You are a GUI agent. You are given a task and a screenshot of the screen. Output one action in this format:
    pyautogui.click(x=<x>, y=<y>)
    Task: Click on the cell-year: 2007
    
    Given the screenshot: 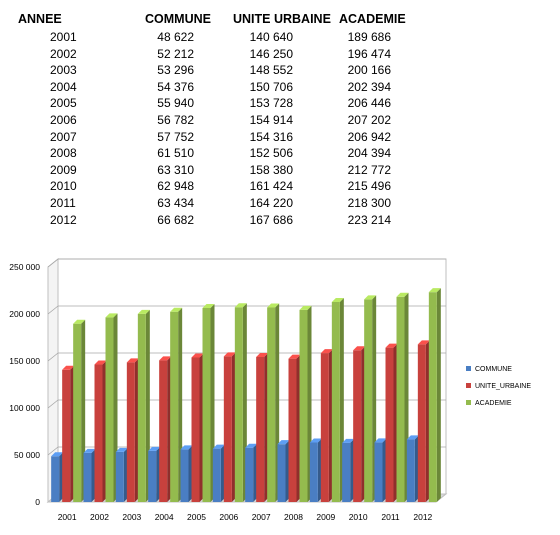 What is the action you would take?
    pyautogui.click(x=63, y=136)
    